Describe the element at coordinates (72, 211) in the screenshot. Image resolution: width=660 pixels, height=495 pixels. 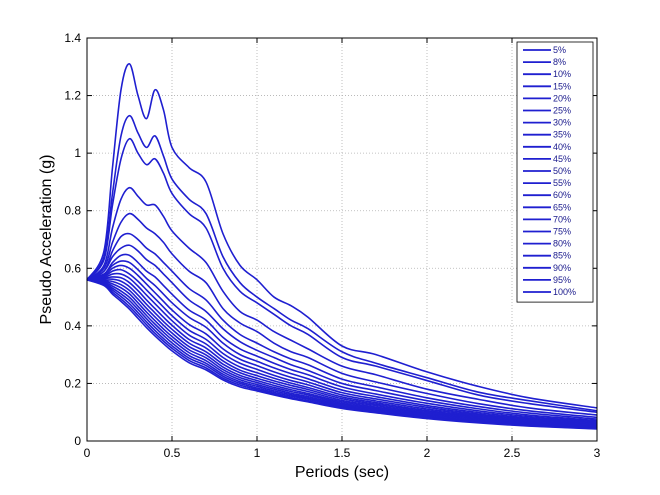
I see `y-tick-label: 0.8` at that location.